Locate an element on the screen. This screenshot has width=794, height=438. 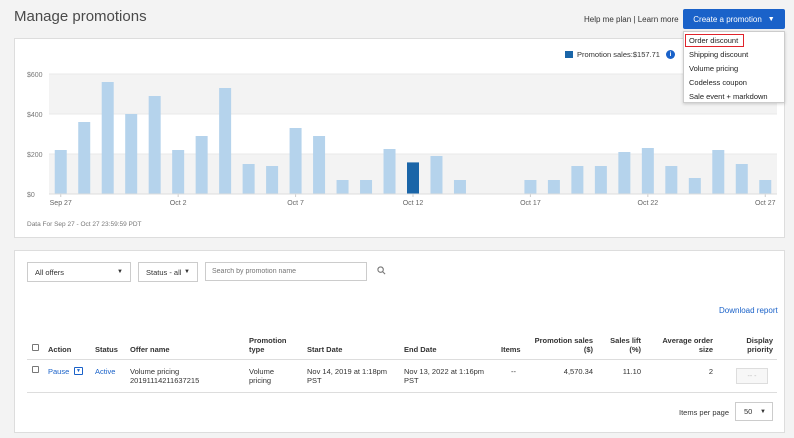
search-icon is located at coordinates (381, 270).